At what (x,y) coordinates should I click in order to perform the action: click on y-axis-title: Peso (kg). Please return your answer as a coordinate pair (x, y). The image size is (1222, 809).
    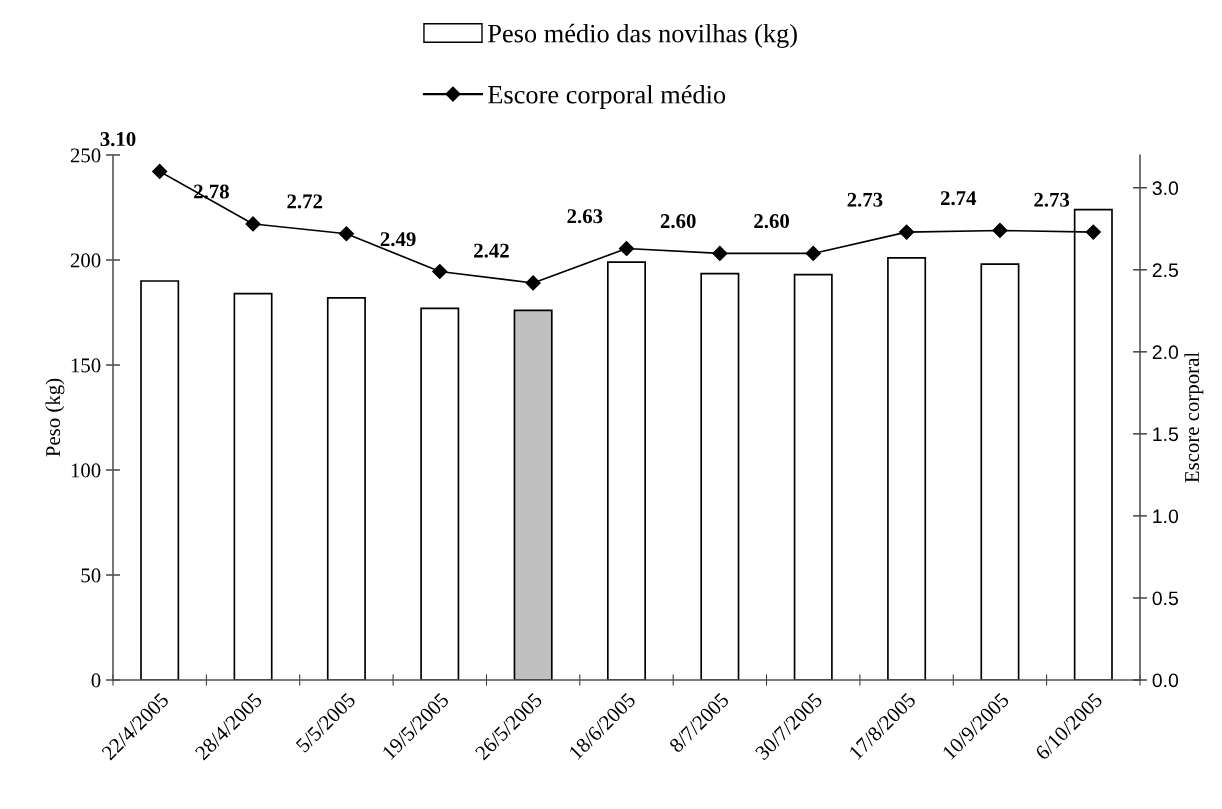
    Looking at the image, I should click on (55, 417).